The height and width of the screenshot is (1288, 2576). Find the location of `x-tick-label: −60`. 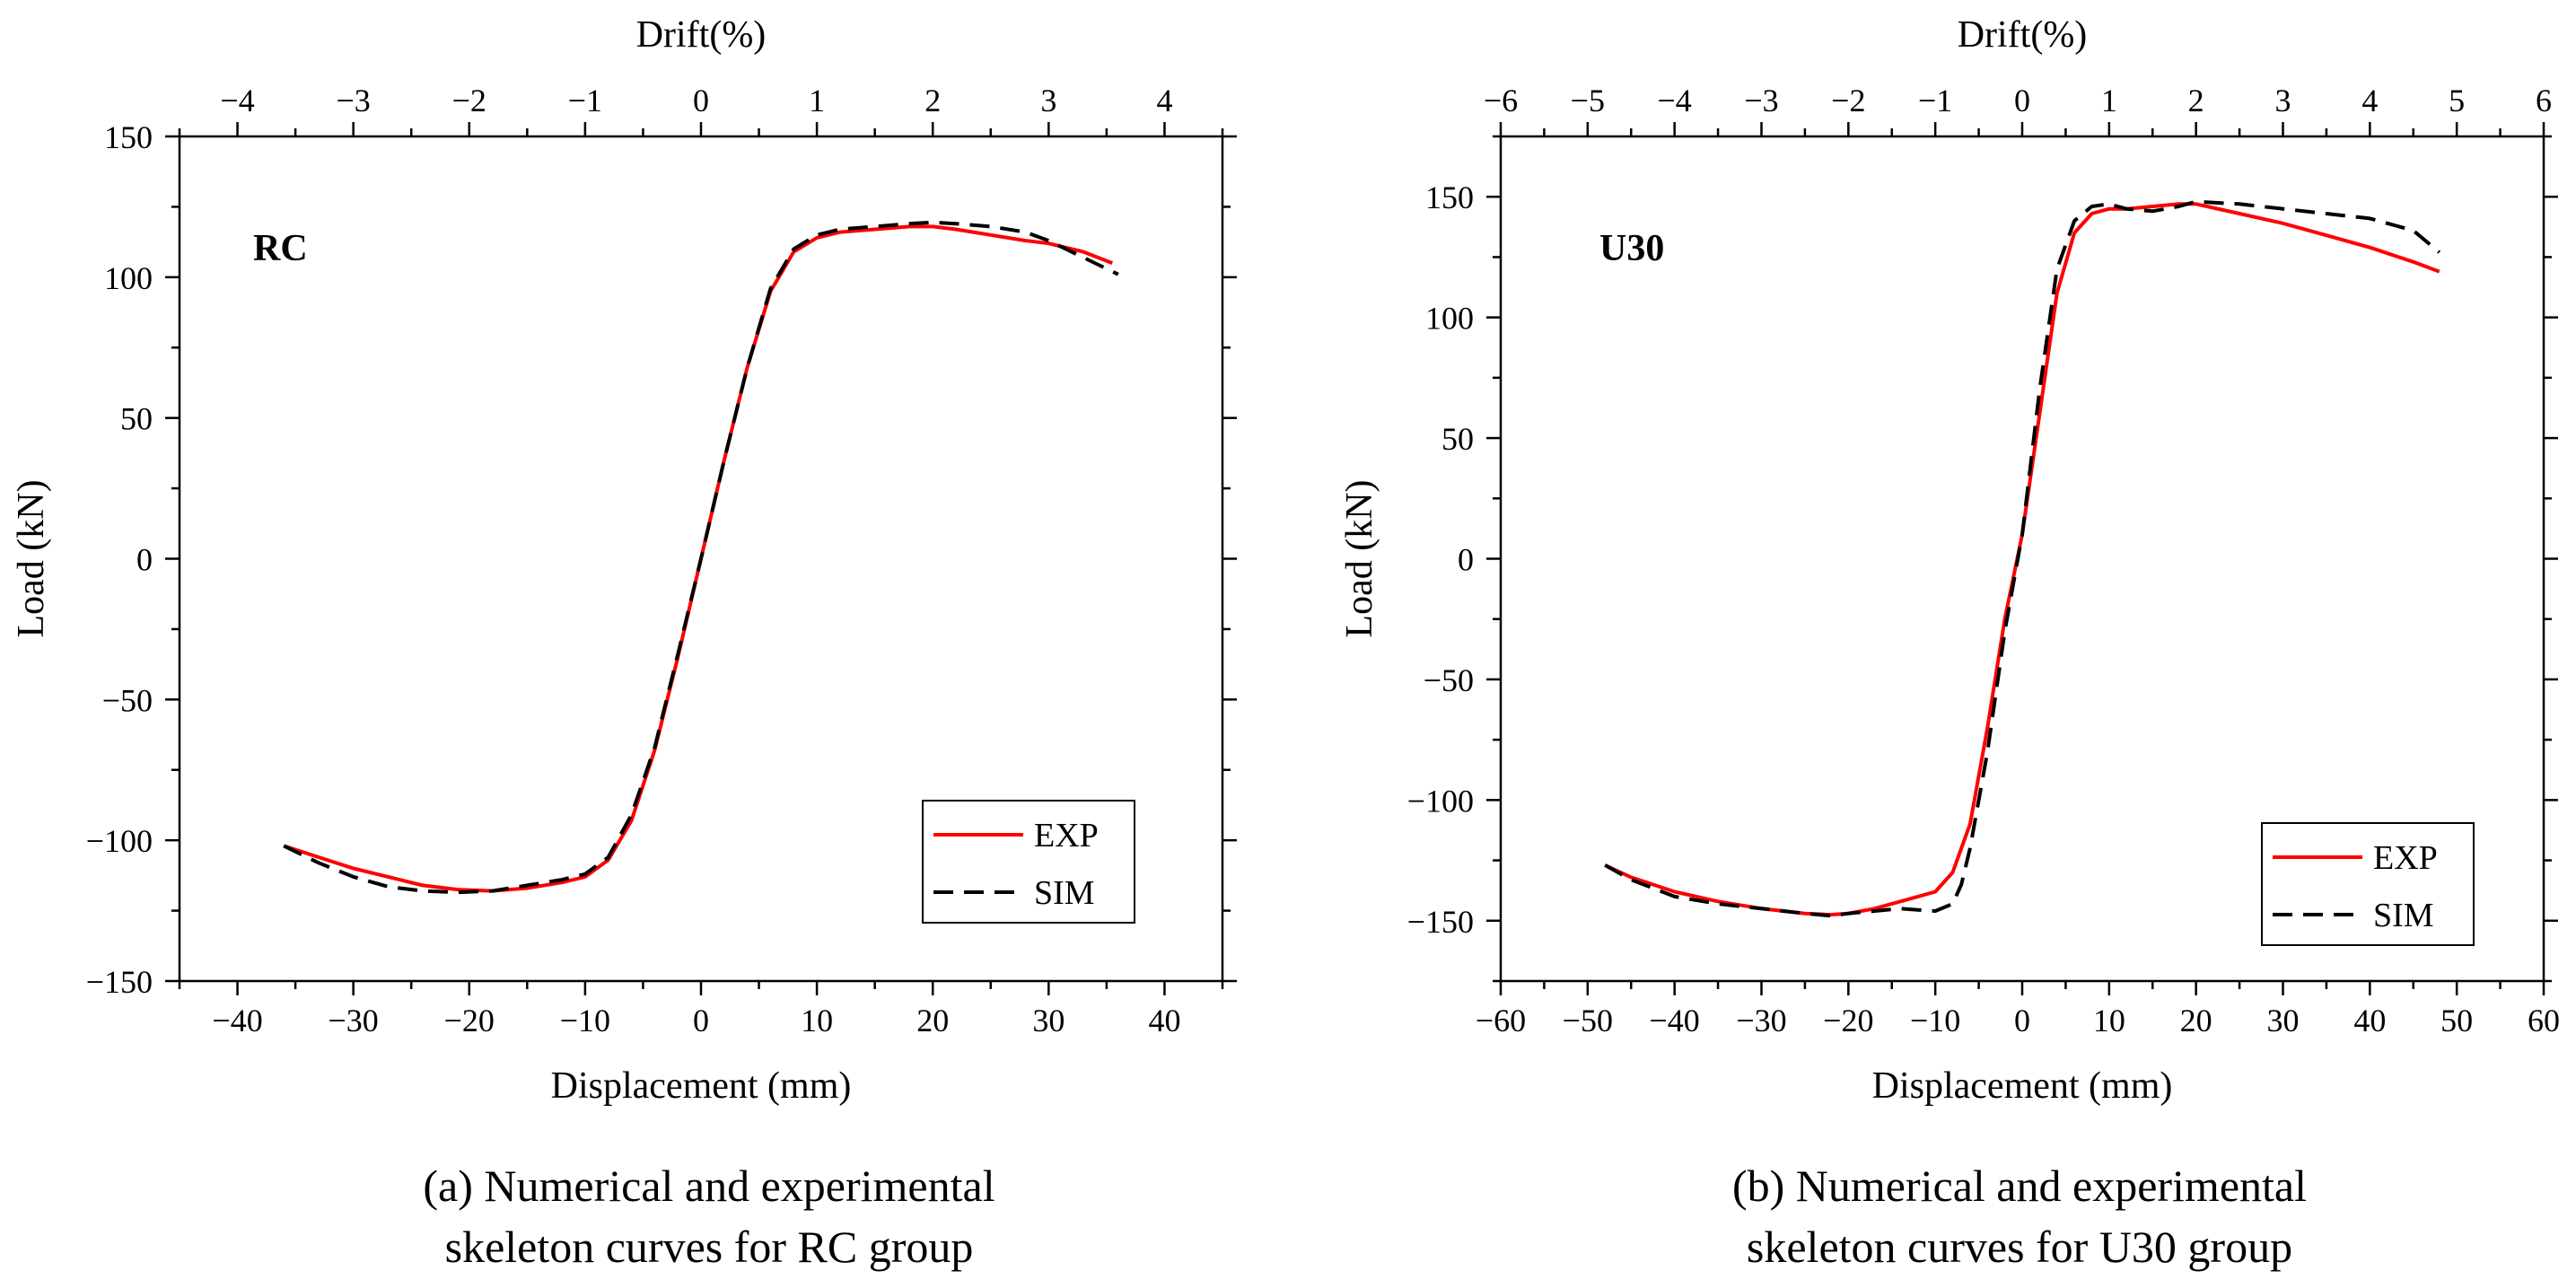

x-tick-label: −60 is located at coordinates (1501, 1020).